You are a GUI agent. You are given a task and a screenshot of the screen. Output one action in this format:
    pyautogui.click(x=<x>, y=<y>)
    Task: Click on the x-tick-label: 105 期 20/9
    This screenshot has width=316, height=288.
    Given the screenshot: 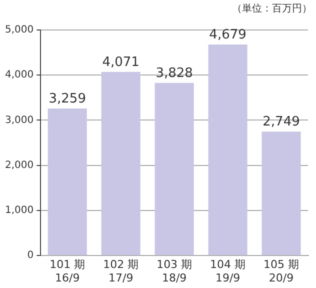 What is the action you would take?
    pyautogui.click(x=282, y=271)
    